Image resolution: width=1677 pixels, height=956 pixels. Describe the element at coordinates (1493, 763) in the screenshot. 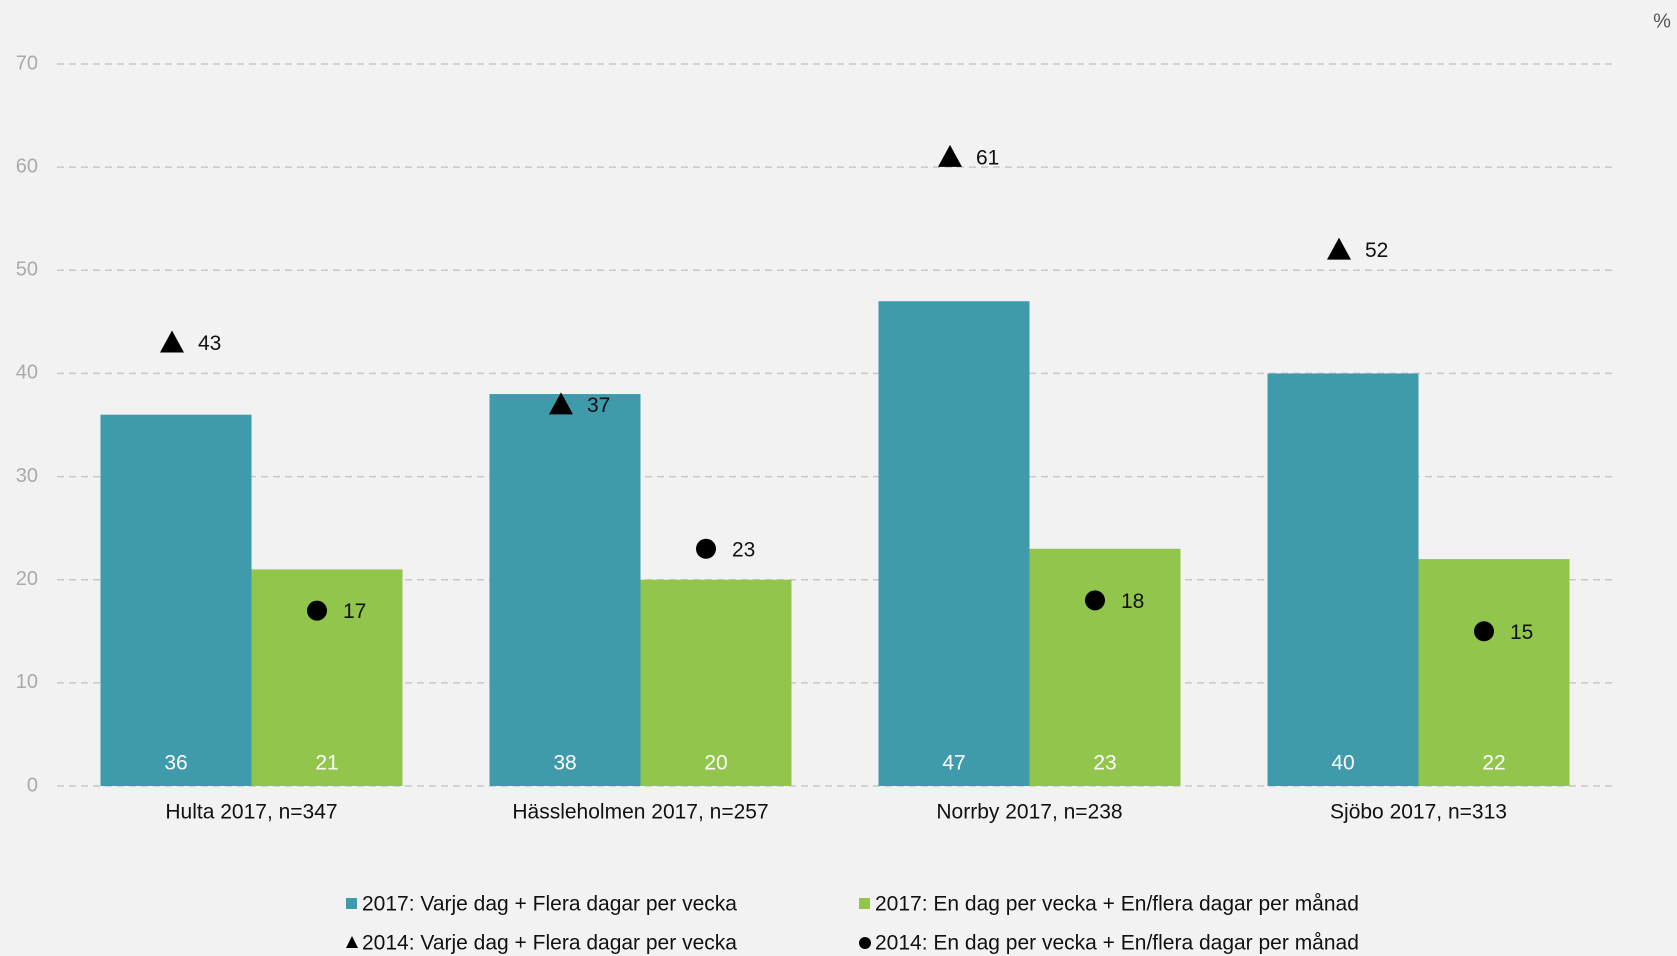

I see `bar-value-label: 22` at that location.